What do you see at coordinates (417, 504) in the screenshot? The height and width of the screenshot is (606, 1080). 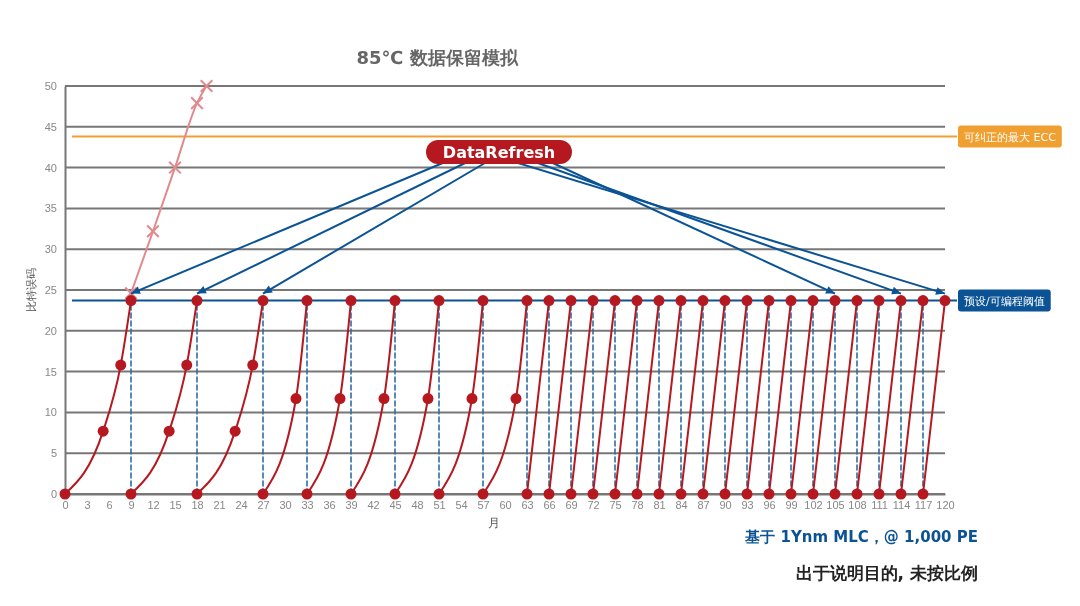 I see `x-tick-label: 48` at bounding box center [417, 504].